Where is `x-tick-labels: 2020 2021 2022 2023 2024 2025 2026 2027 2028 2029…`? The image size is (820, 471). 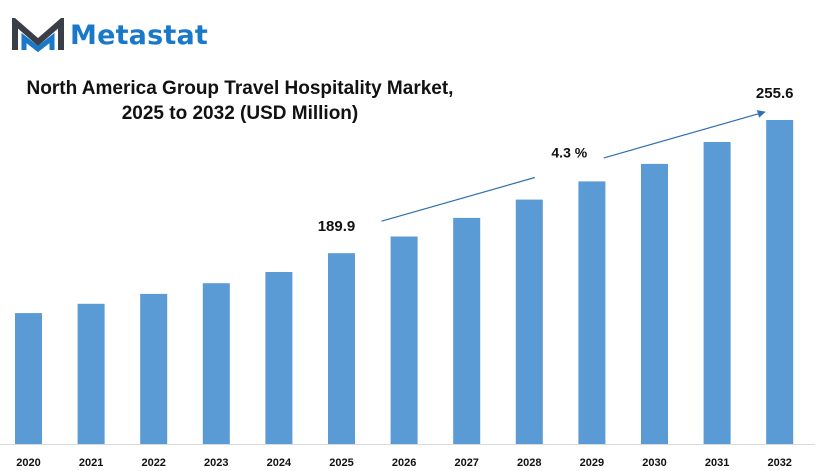
x-tick-labels: 2020 2021 2022 2023 2024 2025 2026 2027 2028 2029… is located at coordinates (404, 463).